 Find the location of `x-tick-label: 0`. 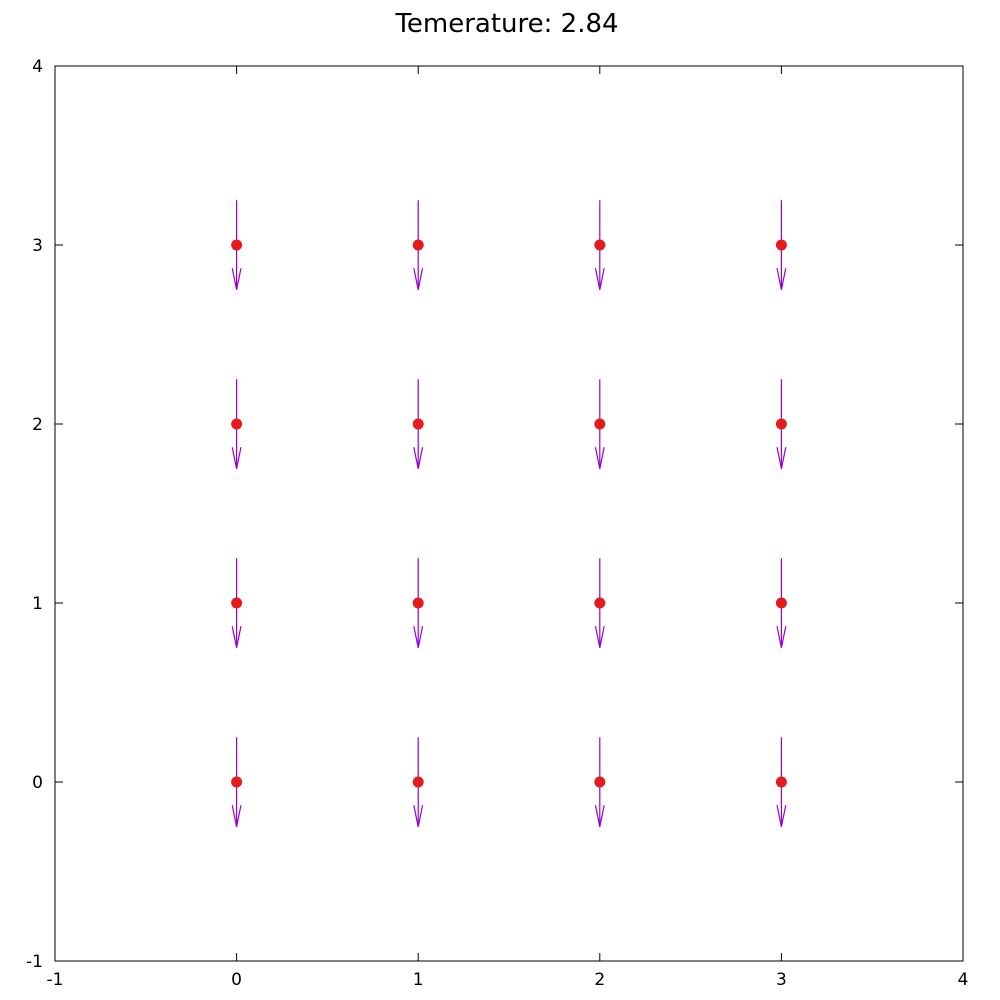

x-tick-label: 0 is located at coordinates (236, 980).